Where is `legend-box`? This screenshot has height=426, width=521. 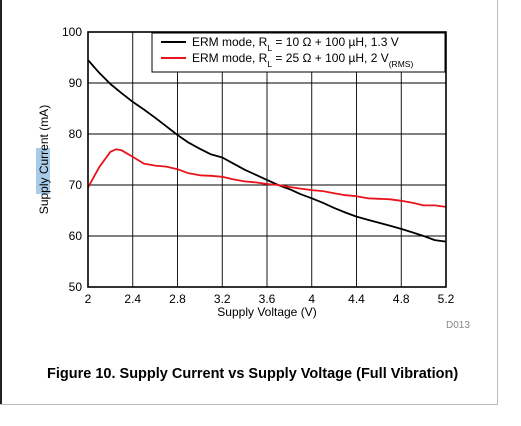
legend-box is located at coordinates (298, 52).